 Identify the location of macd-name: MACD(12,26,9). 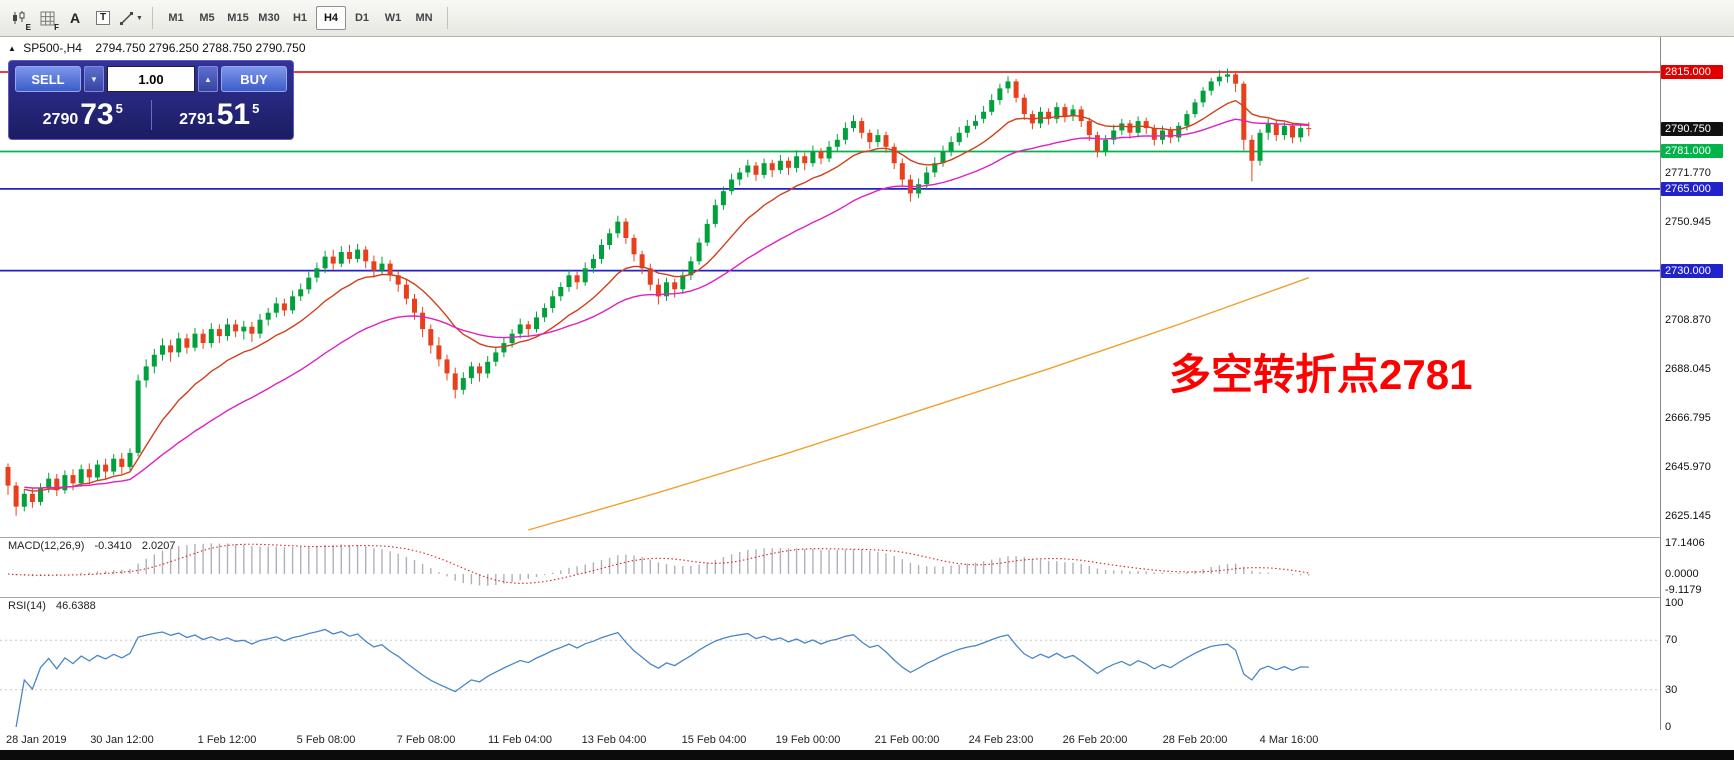
(46, 546).